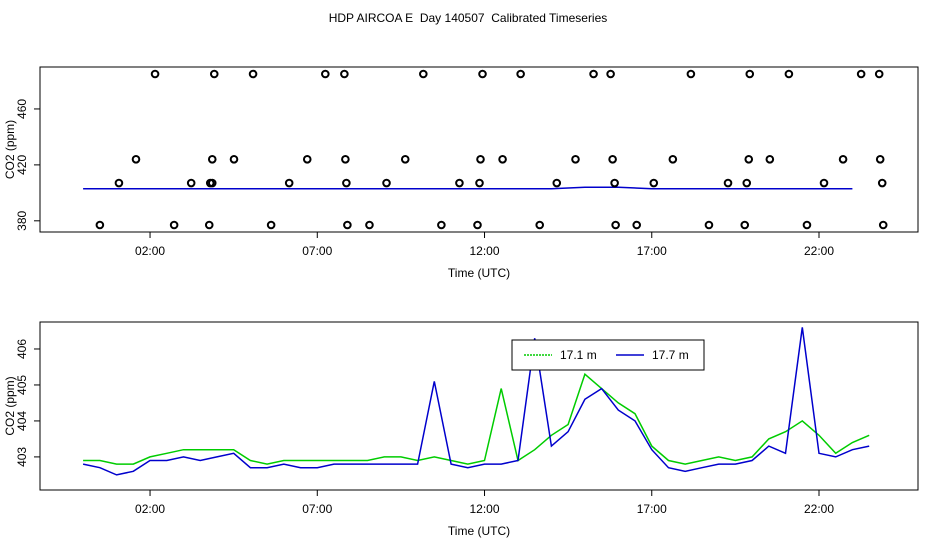 Image resolution: width=936 pixels, height=540 pixels. What do you see at coordinates (468, 188) in the screenshot?
I see `data-line` at bounding box center [468, 188].